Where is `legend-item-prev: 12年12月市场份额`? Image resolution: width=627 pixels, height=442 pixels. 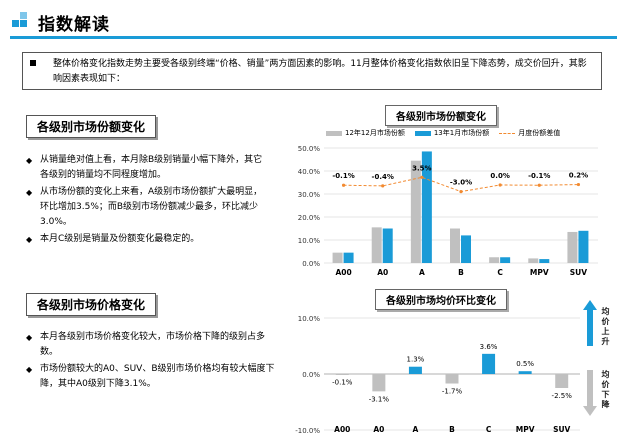 legend-item-prev: 12年12月市场份额 is located at coordinates (365, 133).